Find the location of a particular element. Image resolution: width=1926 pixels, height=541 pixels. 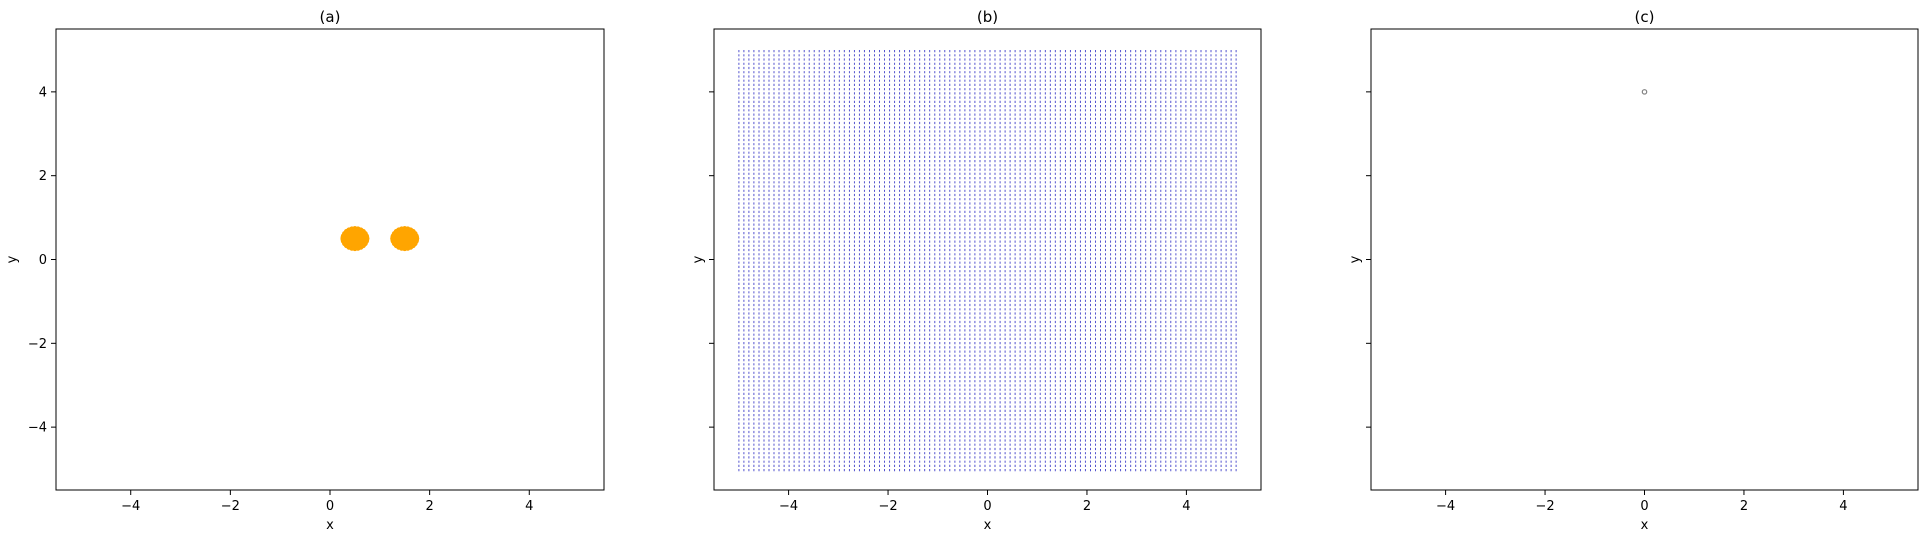

y-tick-label: −2 is located at coordinates (37, 344).